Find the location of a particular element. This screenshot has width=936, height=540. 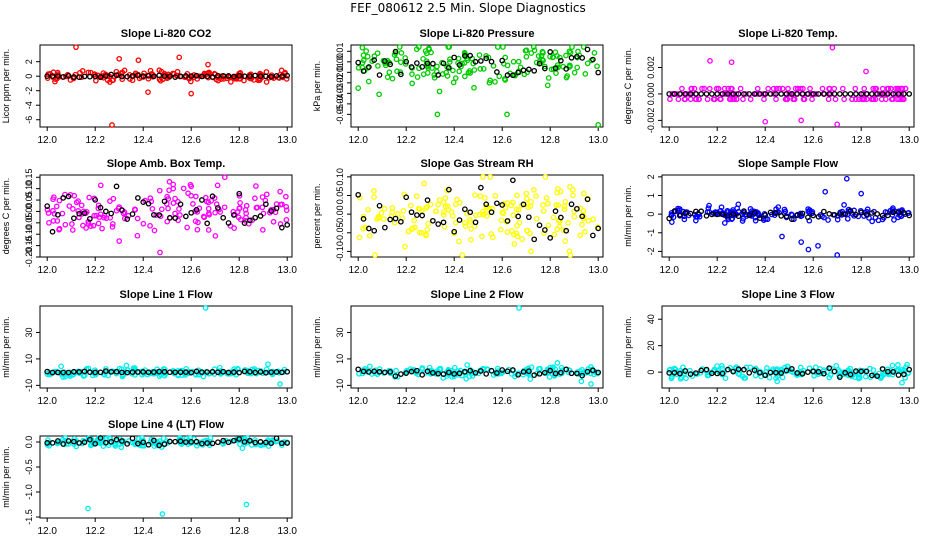

x-tick-label: 12.6 is located at coordinates (813, 140).